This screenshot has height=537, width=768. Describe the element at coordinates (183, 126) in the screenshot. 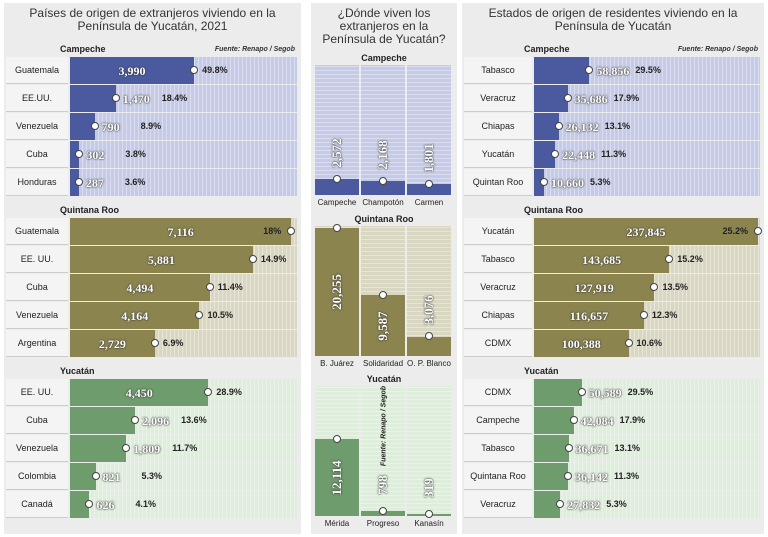

I see `bar-track: 790 8.9%` at that location.